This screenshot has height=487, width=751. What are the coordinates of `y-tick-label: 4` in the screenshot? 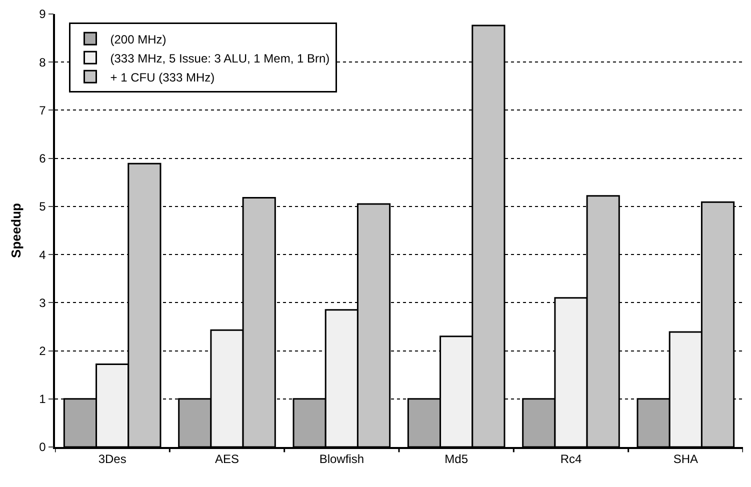 It's located at (42, 255).